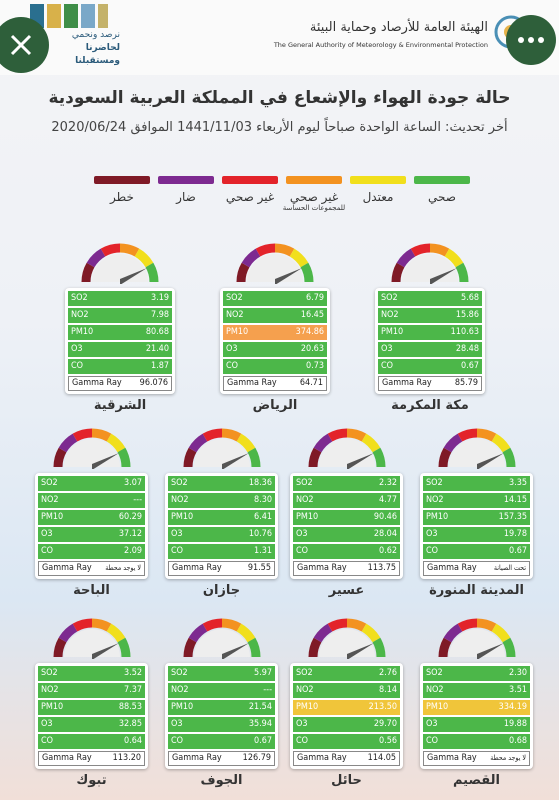 This screenshot has height=800, width=559. Describe the element at coordinates (382, 707) in the screenshot. I see `reading-value: 213.50` at that location.